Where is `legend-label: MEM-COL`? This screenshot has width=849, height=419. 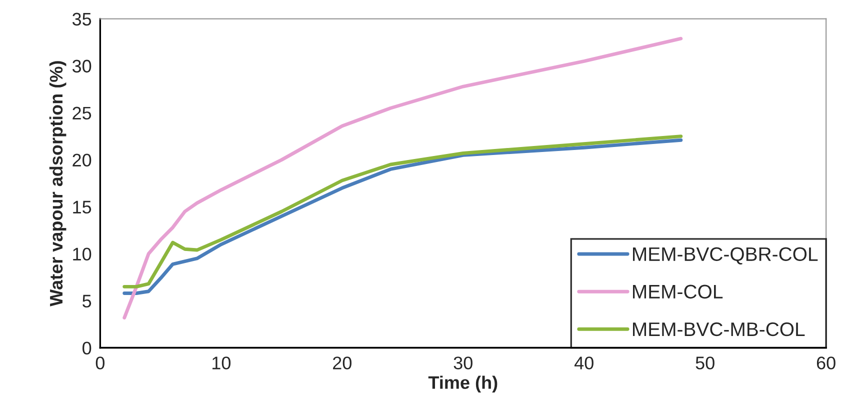
legend-label: MEM-COL is located at coordinates (678, 291).